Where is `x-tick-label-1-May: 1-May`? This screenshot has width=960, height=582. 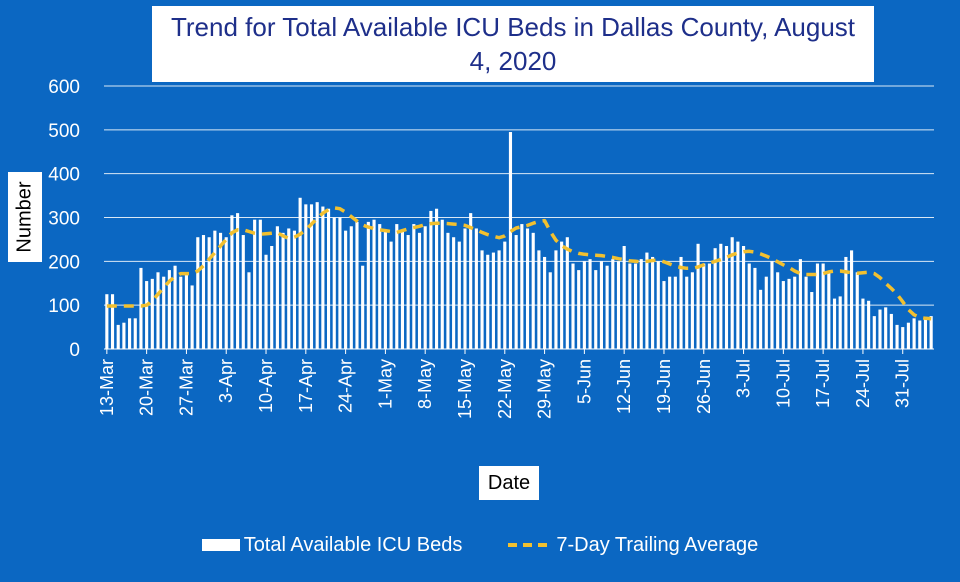
x-tick-label-1-May: 1-May is located at coordinates (385, 384).